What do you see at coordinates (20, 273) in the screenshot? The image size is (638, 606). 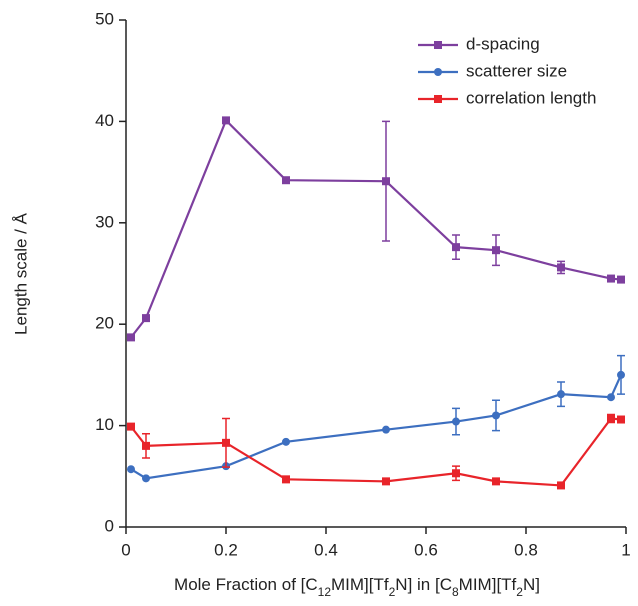 I see `y-axis-label: Length scale / Å` at bounding box center [20, 273].